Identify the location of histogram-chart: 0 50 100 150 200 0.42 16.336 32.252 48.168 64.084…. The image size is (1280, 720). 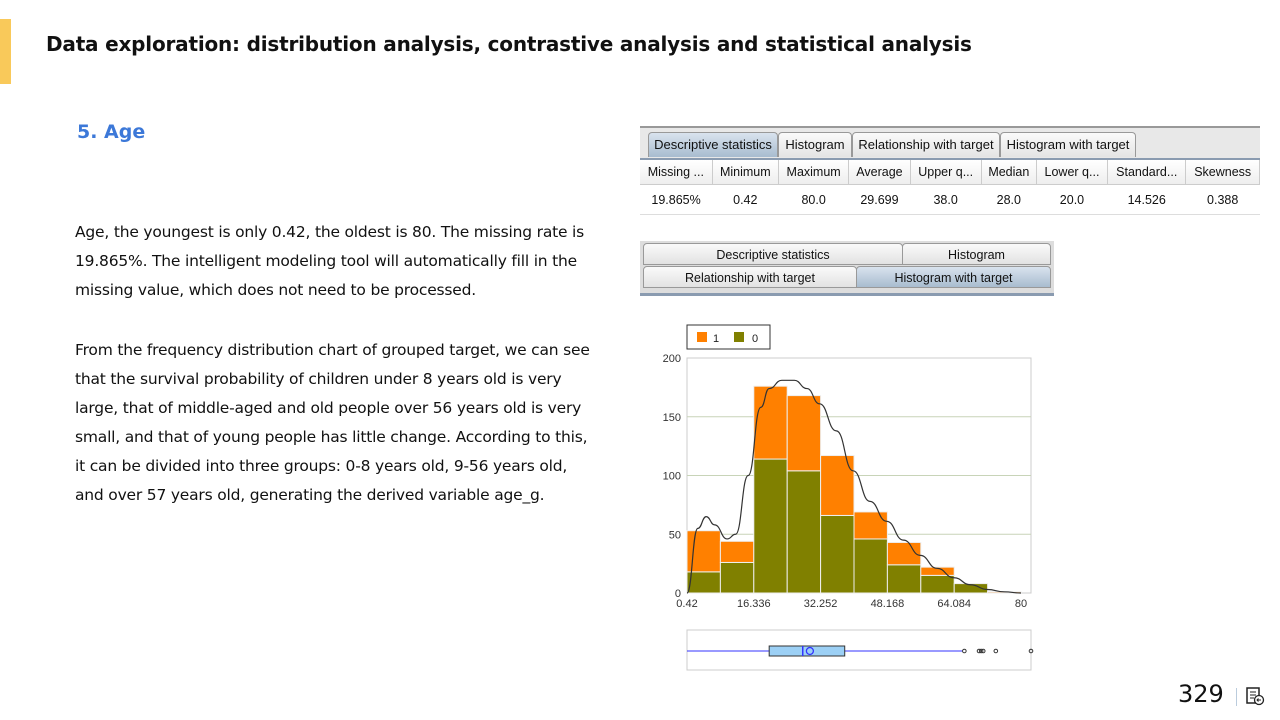
(848, 497).